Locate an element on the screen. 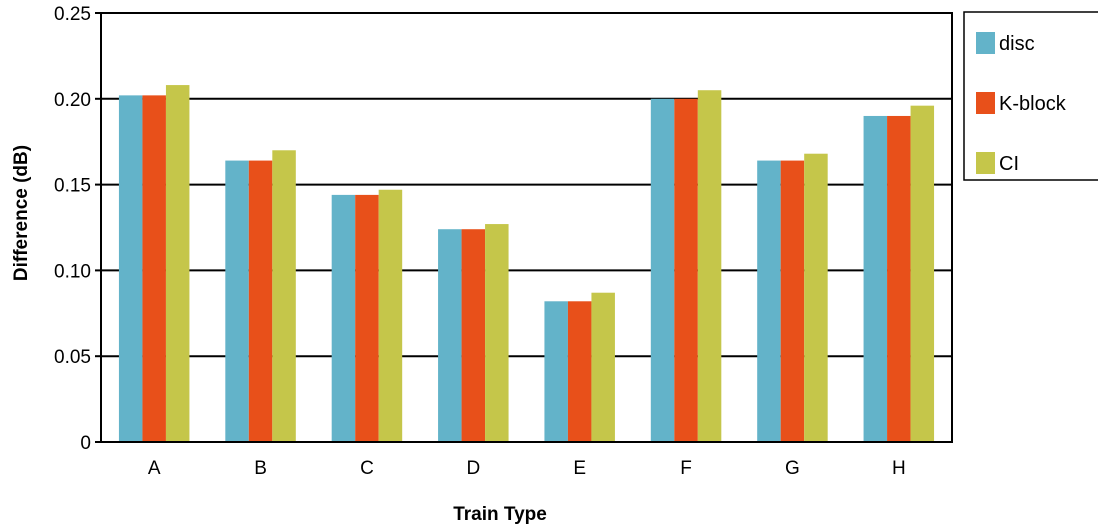  y-tick-label: 0.20 is located at coordinates (72, 100).